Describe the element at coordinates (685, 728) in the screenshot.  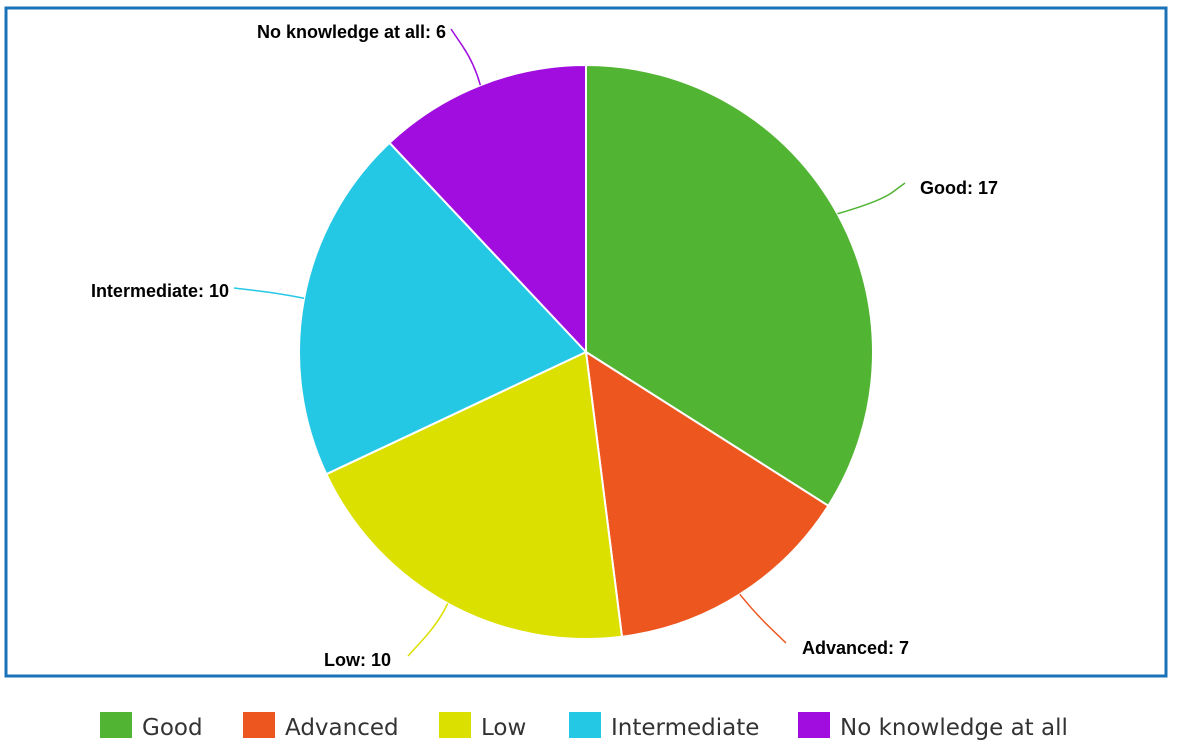
I see `legend-label: Intermediate` at that location.